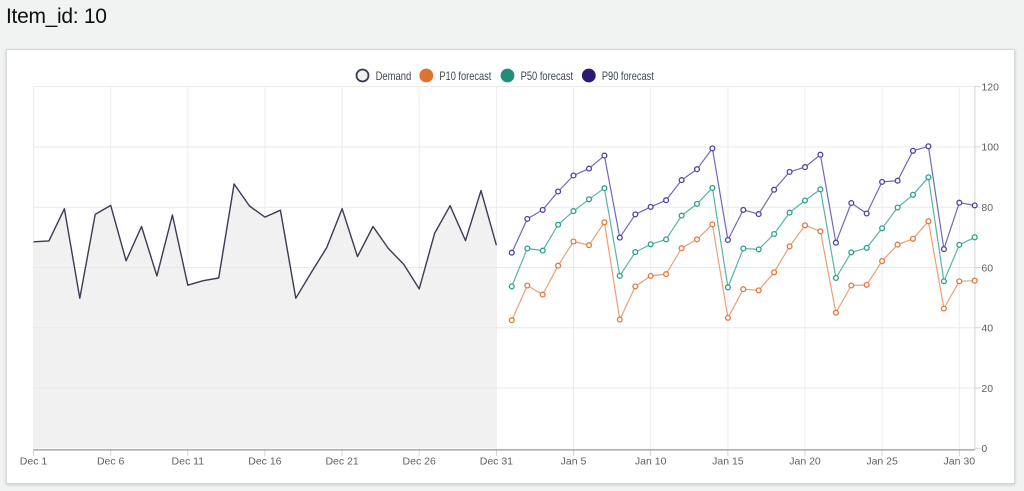  I want to click on svg-text: Dec 6, so click(111, 462).